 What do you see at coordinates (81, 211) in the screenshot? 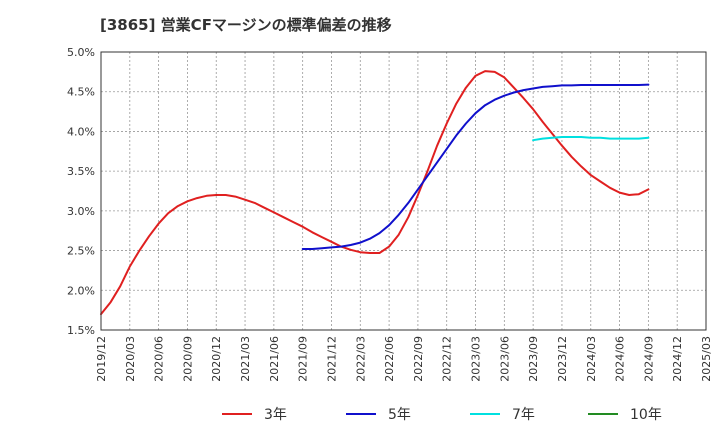
I see `y-tick-label: 3.0%` at bounding box center [81, 211].